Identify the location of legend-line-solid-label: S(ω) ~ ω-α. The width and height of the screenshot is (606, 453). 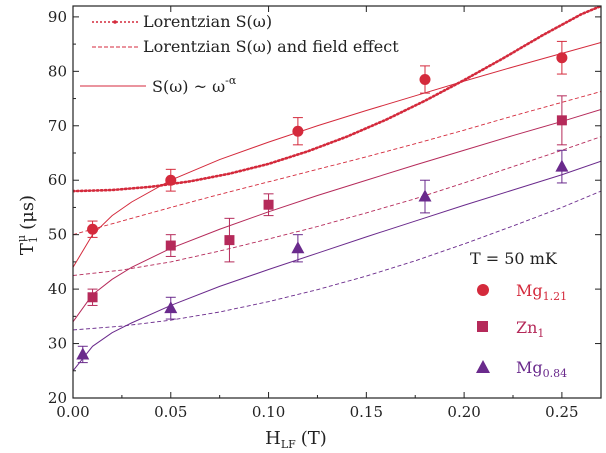
(194, 85).